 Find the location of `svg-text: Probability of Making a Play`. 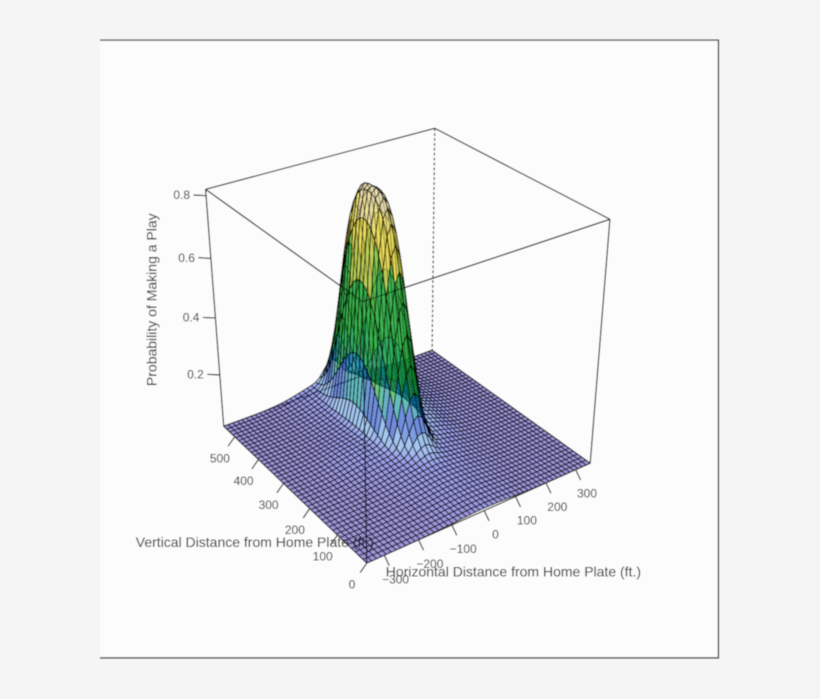

svg-text: Probability of Making a Play is located at coordinates (152, 299).